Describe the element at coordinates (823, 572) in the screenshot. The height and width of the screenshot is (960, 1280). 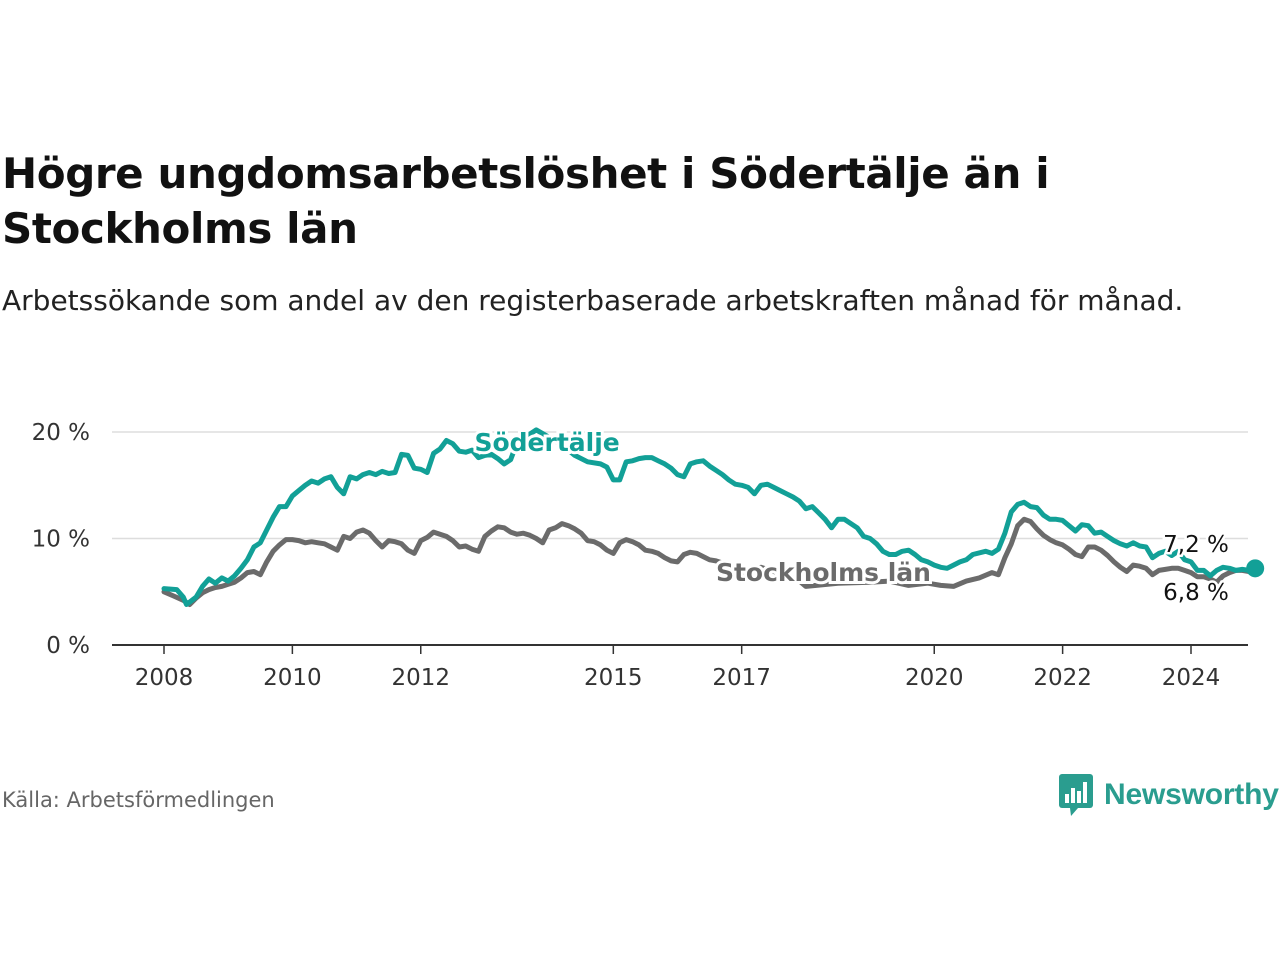
I see `series-label-stockholm: Stockholms län` at that location.